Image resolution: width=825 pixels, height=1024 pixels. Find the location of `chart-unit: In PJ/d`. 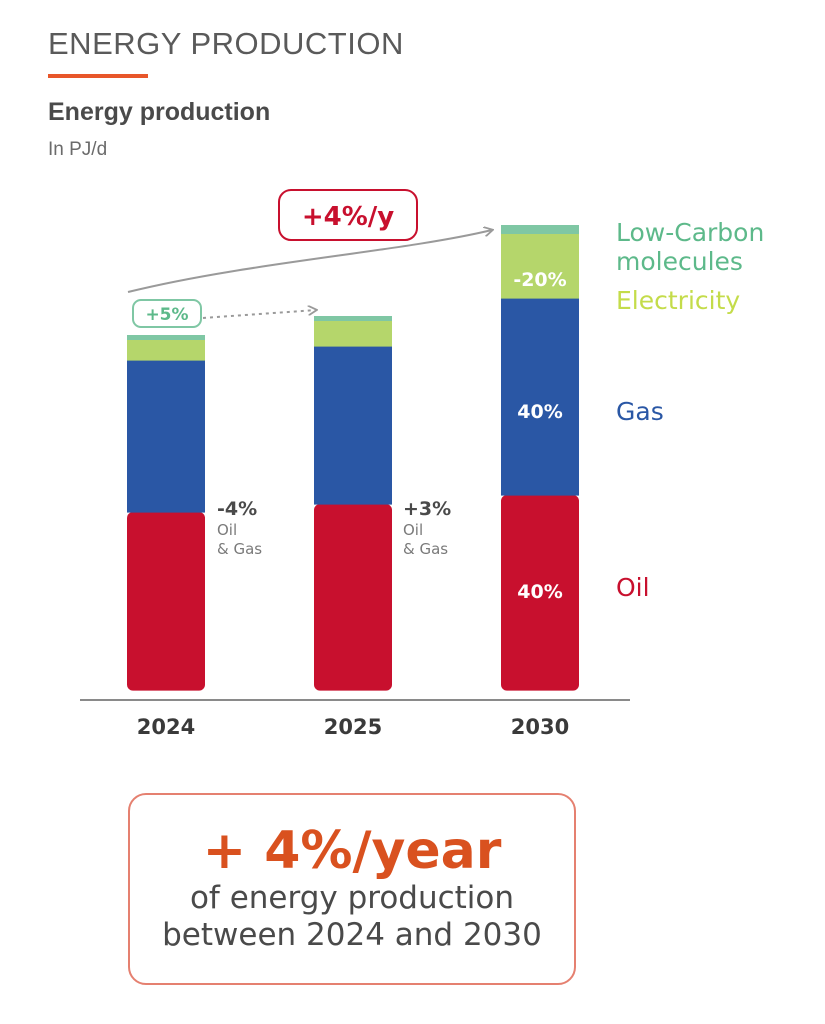

chart-unit: In PJ/d is located at coordinates (78, 149).